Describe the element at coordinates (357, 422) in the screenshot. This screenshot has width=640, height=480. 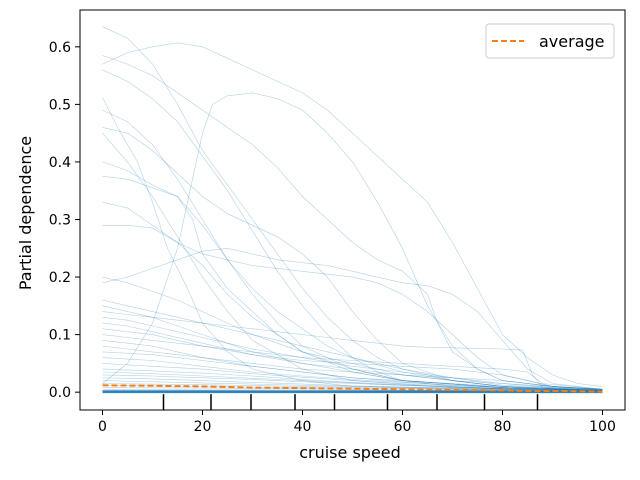
I see `x-axis-ticks: 0 20 40 60 80 100` at that location.